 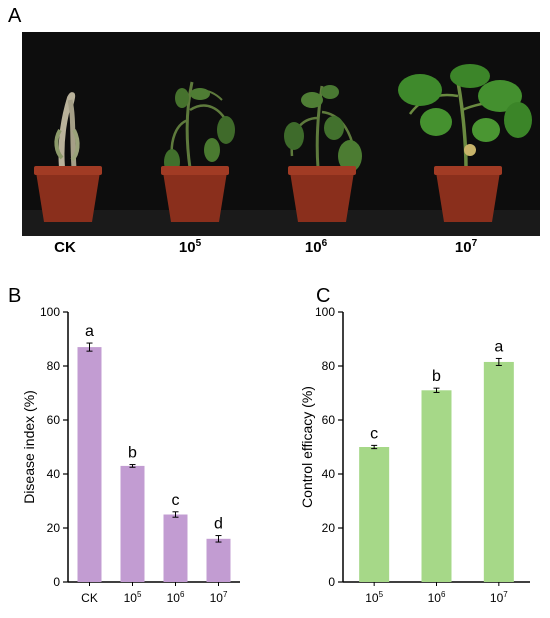 I want to click on photo-labels: CK 105 106 107, so click(x=265, y=247).